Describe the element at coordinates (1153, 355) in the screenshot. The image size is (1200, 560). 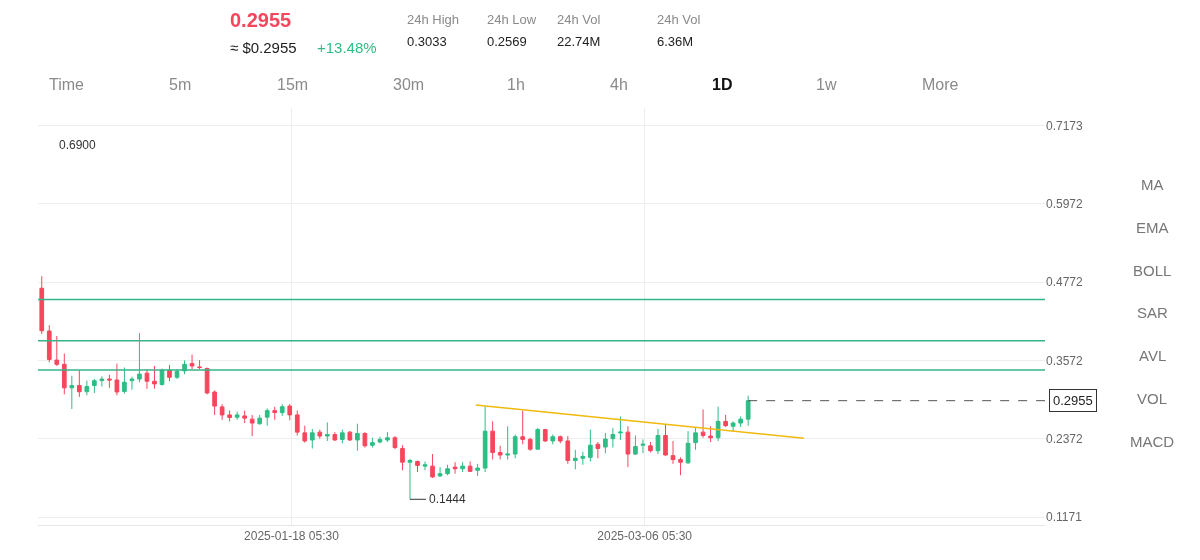
I see `text: AVL` at that location.